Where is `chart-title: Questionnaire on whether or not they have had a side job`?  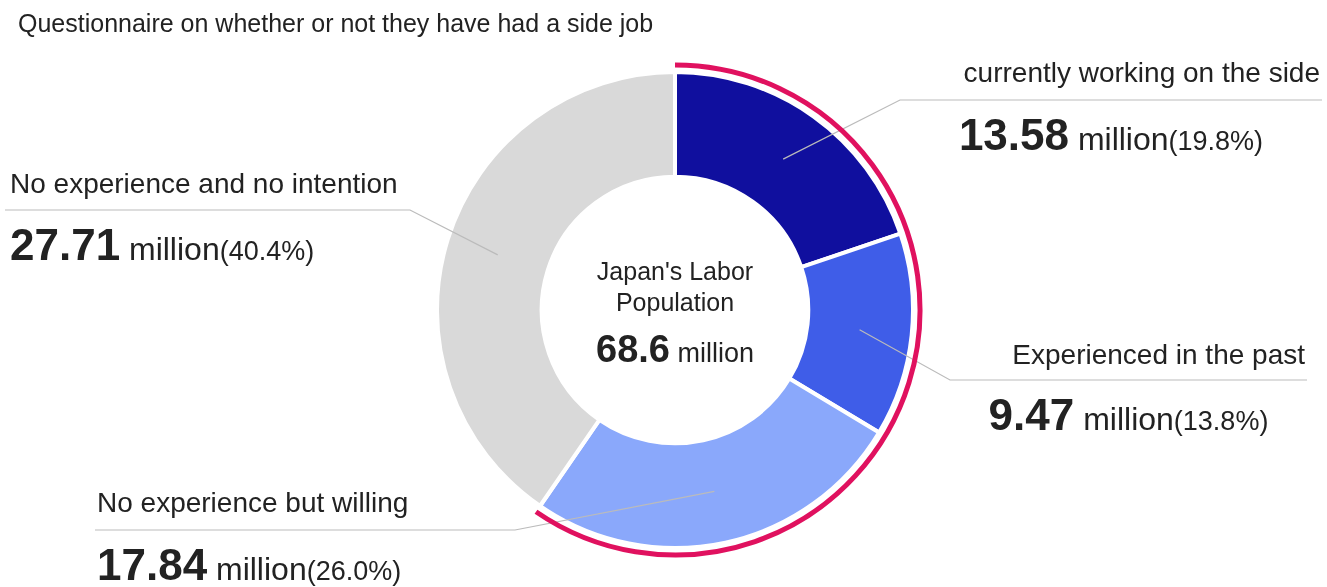 chart-title: Questionnaire on whether or not they have had a side job is located at coordinates (336, 23).